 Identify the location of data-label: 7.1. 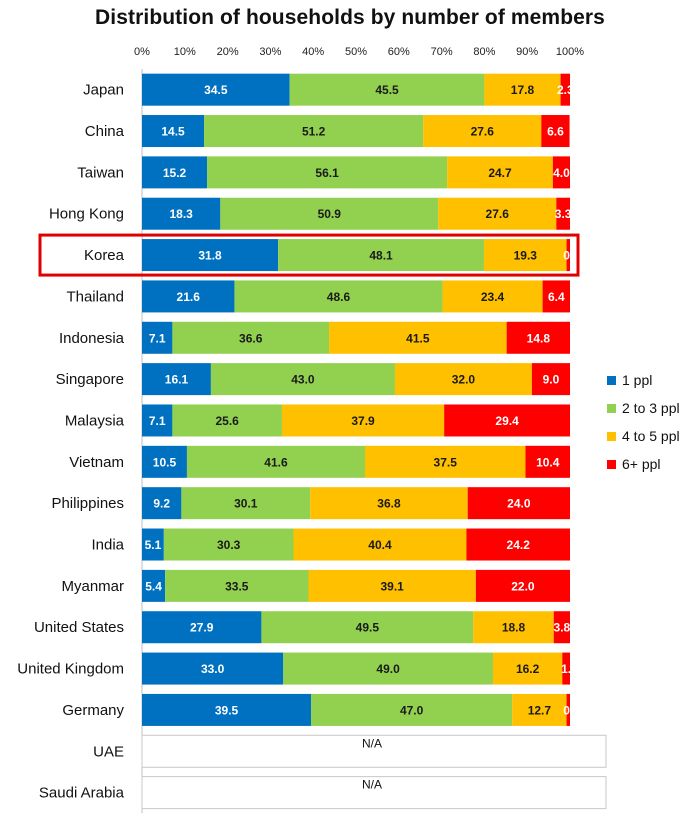
(157, 421).